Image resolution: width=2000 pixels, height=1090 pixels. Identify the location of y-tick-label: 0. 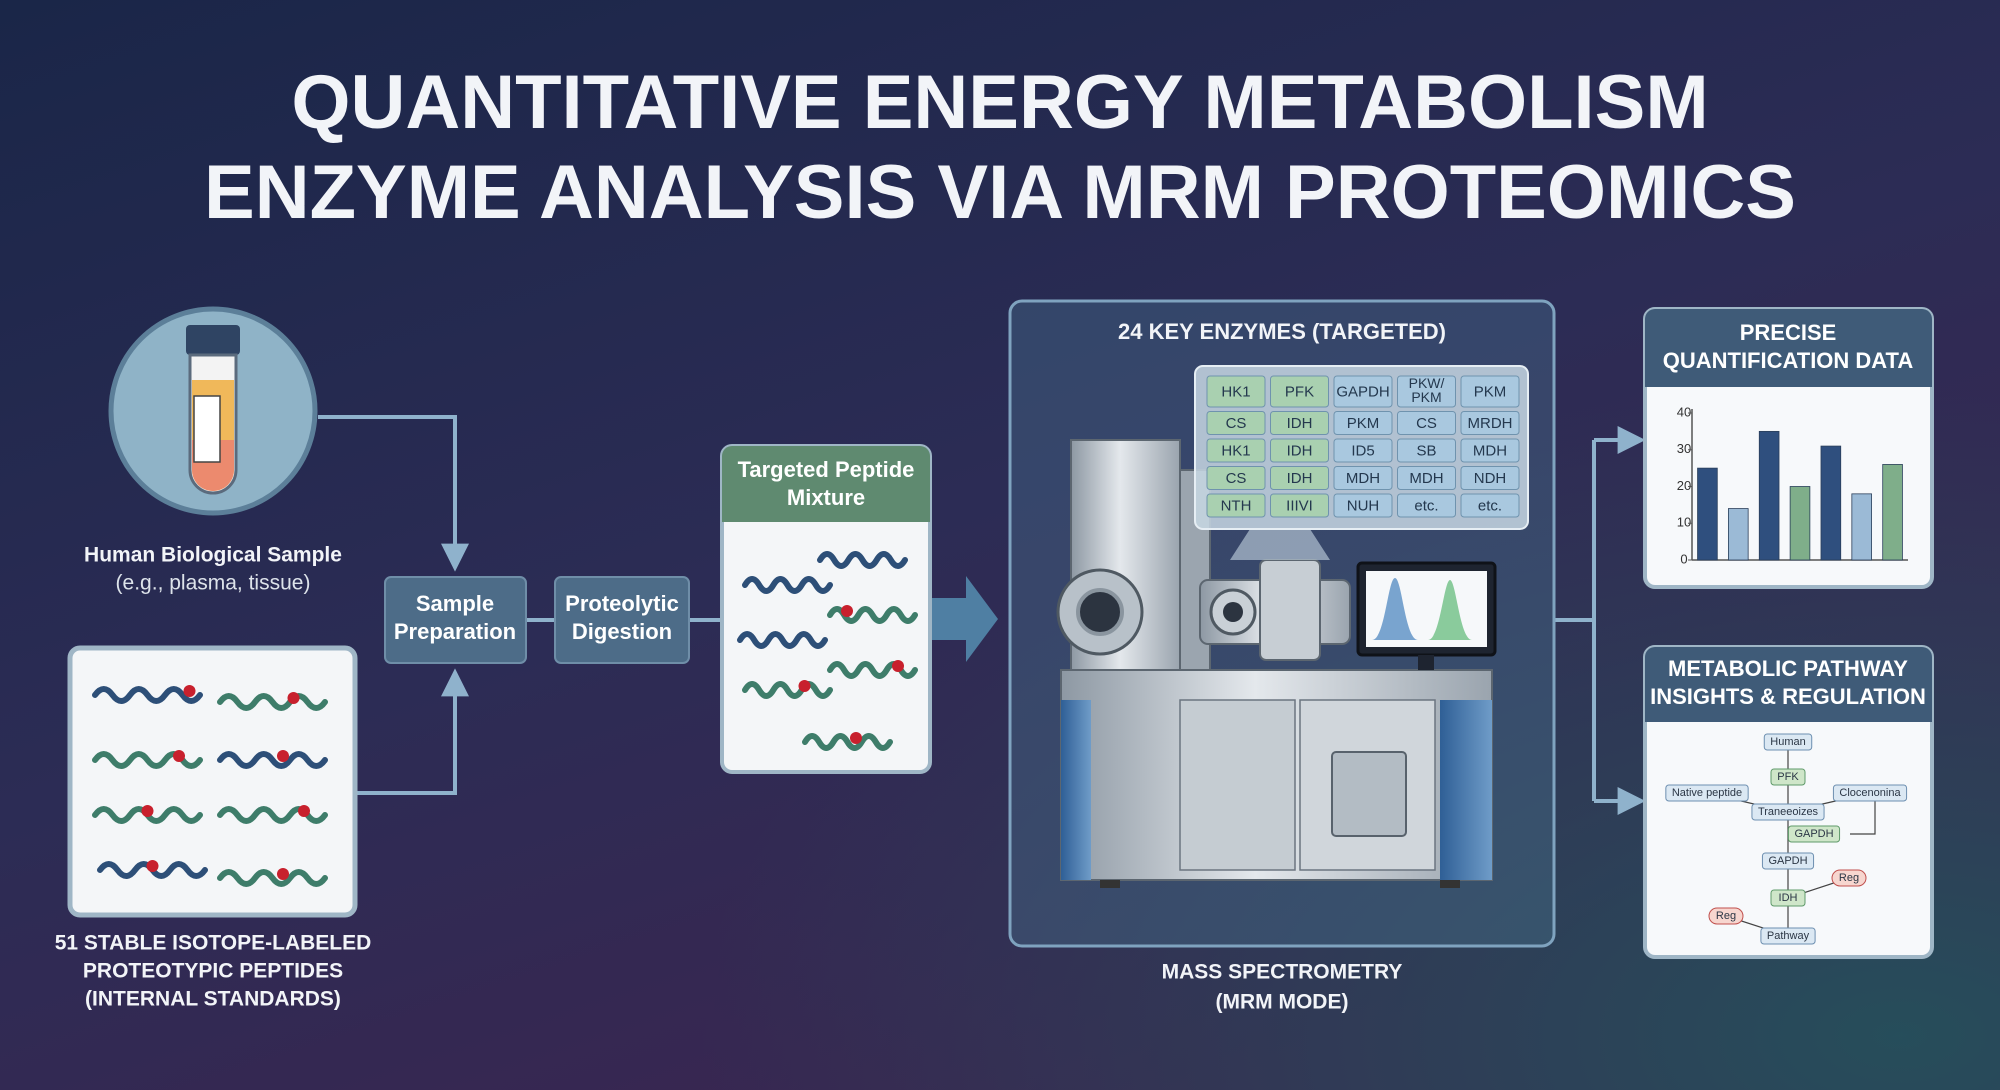
(1683, 558).